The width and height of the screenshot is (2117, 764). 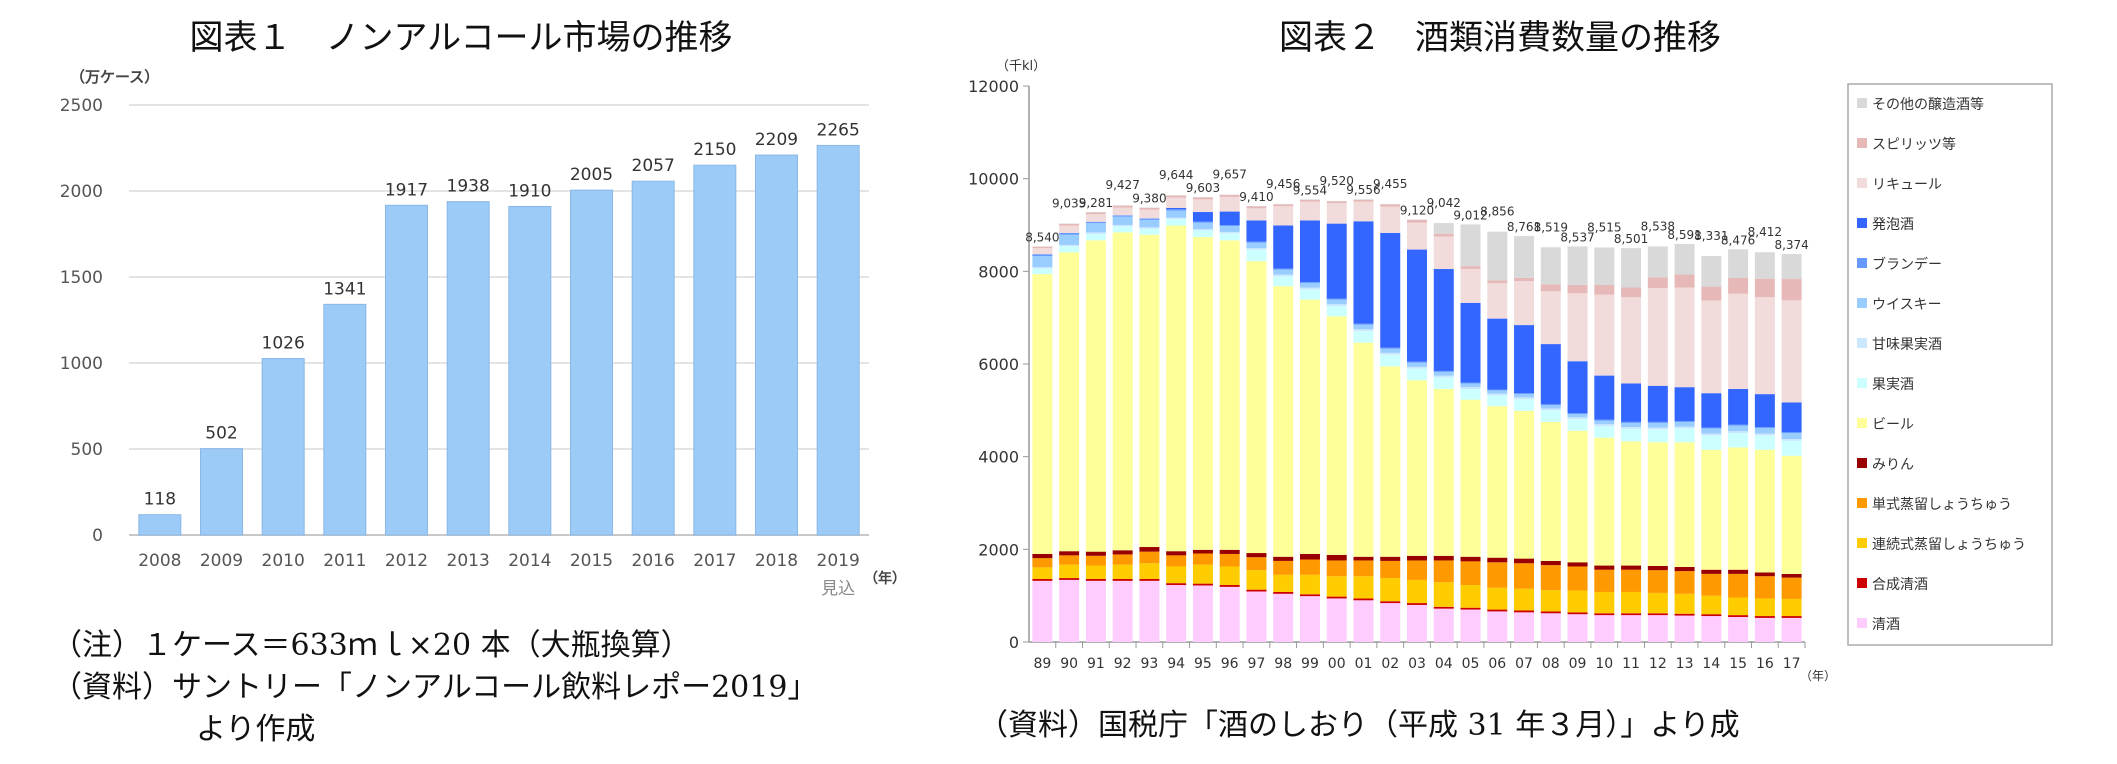 I want to click on total-label: 8,591, so click(x=1684, y=235).